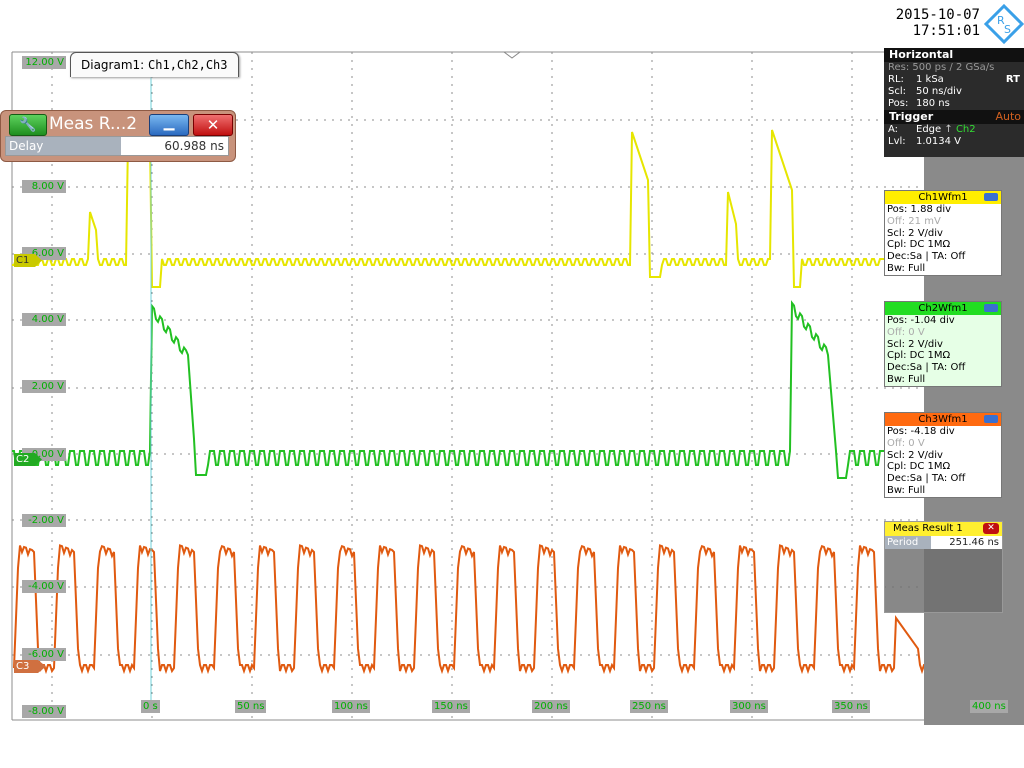 Image resolution: width=1024 pixels, height=768 pixels. I want to click on period-value: 251.46 ns, so click(974, 542).